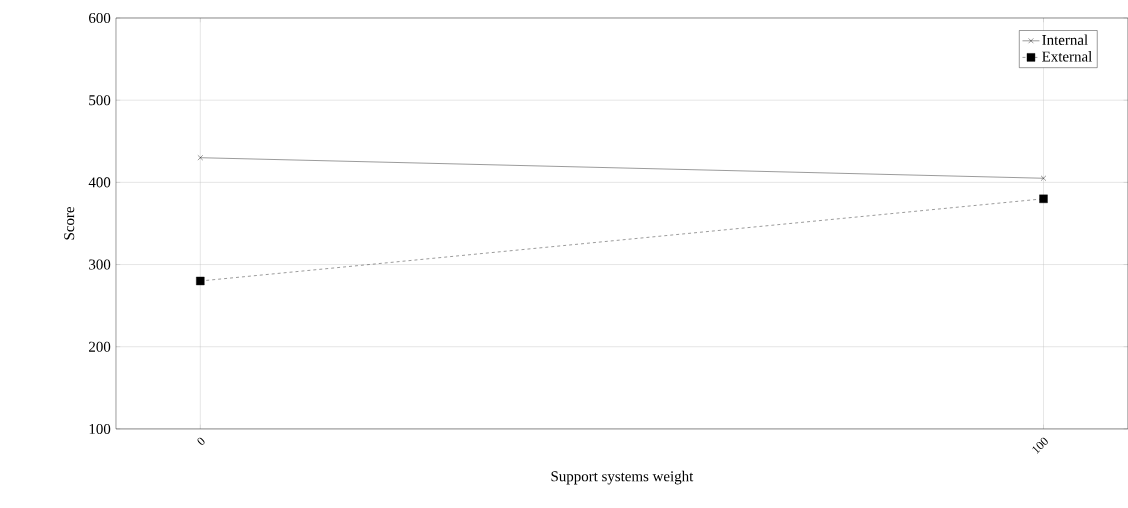 The image size is (1128, 508). What do you see at coordinates (100, 264) in the screenshot?
I see `y-tick-label: 300` at bounding box center [100, 264].